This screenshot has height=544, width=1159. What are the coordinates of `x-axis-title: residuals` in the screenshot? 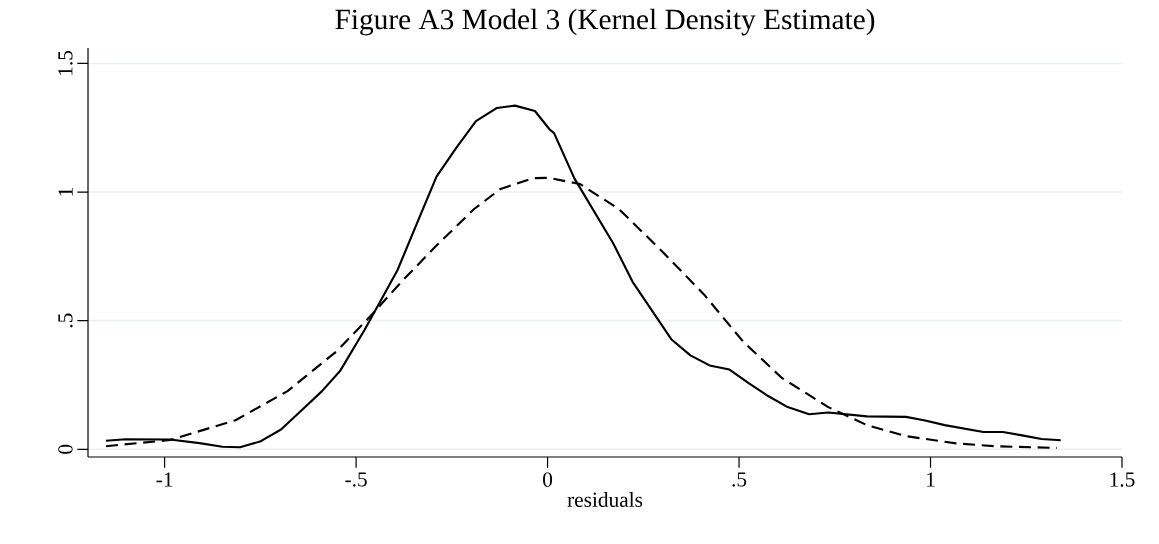 It's located at (605, 499).